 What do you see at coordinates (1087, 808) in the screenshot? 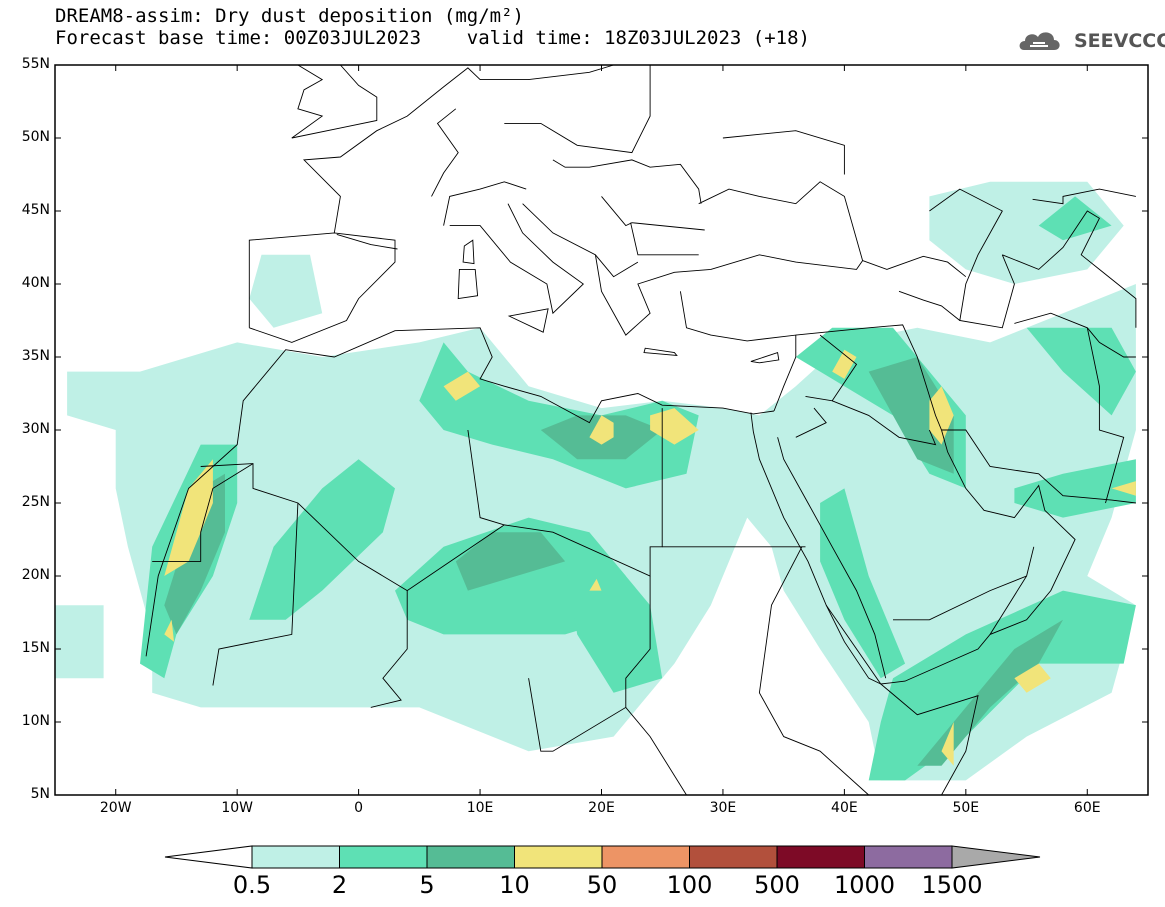
I see `lon-tick-label: 60E` at bounding box center [1087, 808].